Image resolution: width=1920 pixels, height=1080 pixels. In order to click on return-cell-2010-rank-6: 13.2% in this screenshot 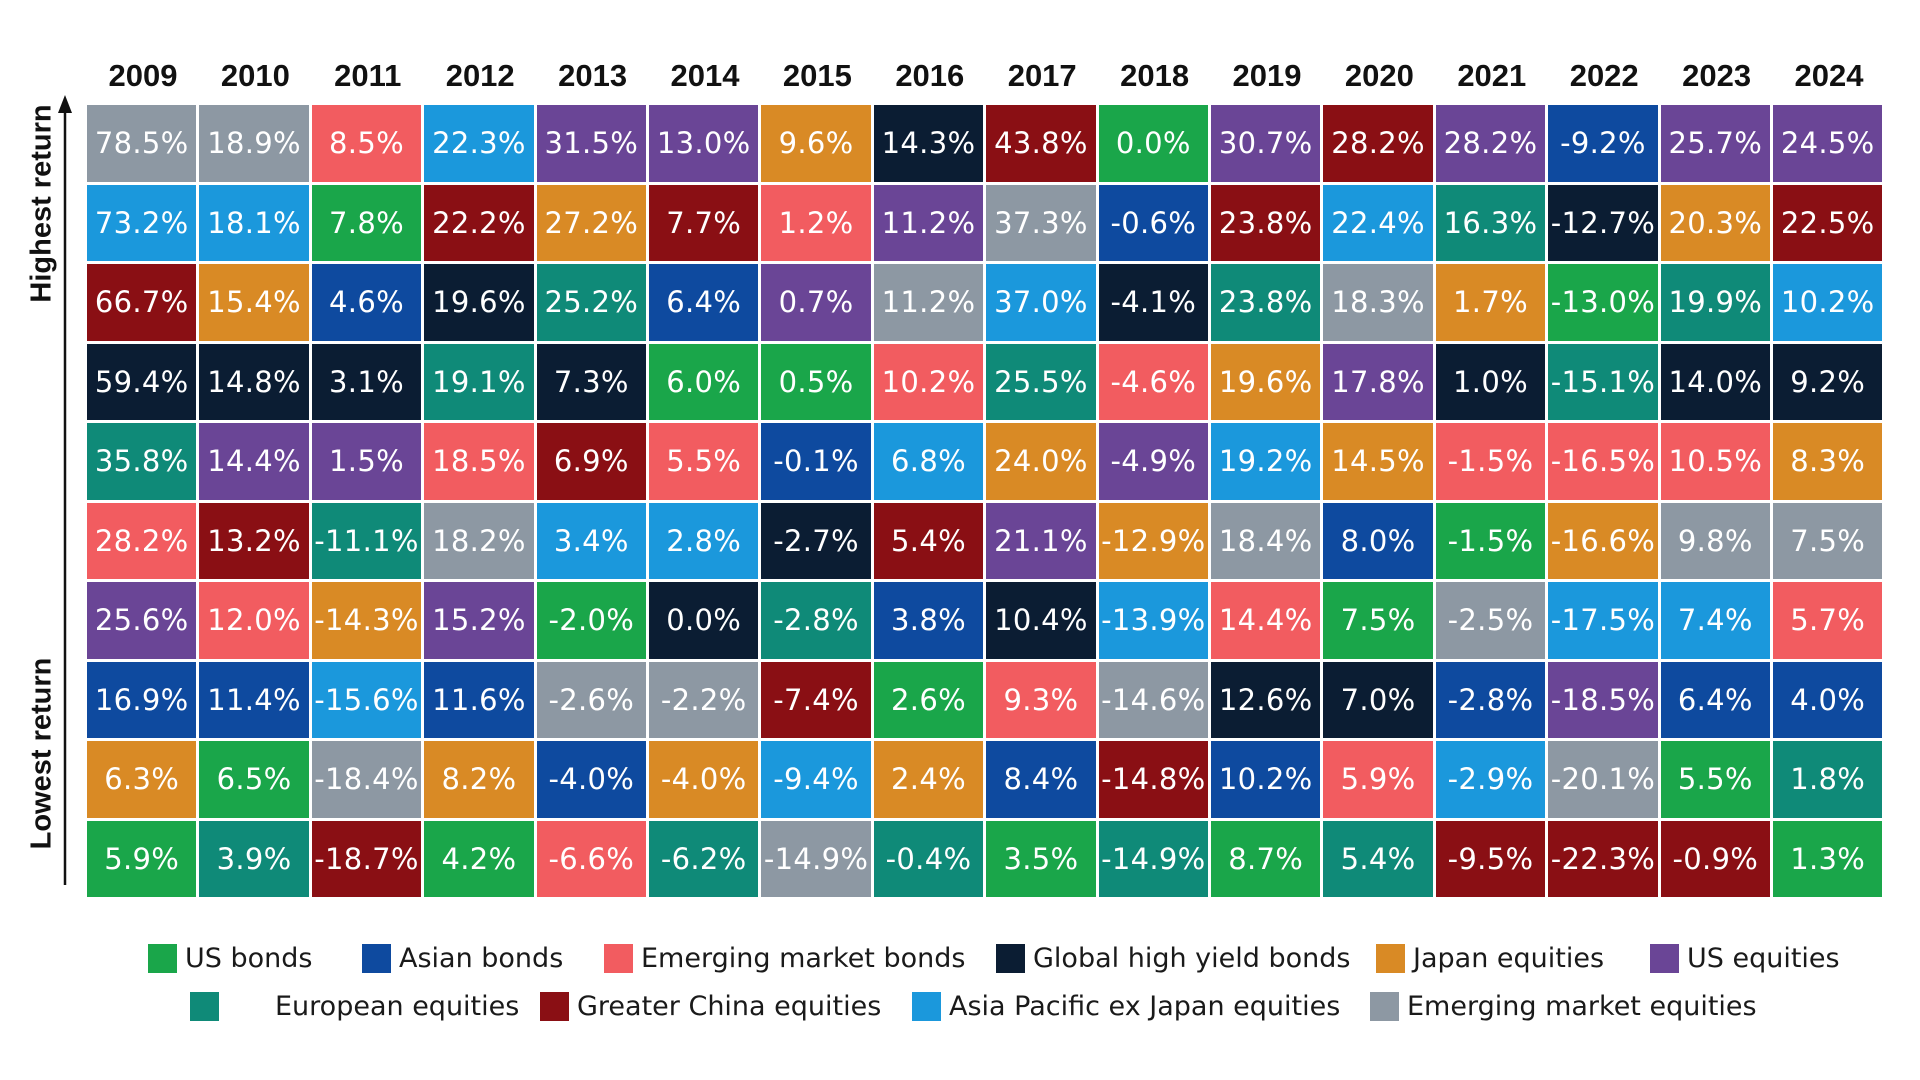, I will do `click(254, 540)`.